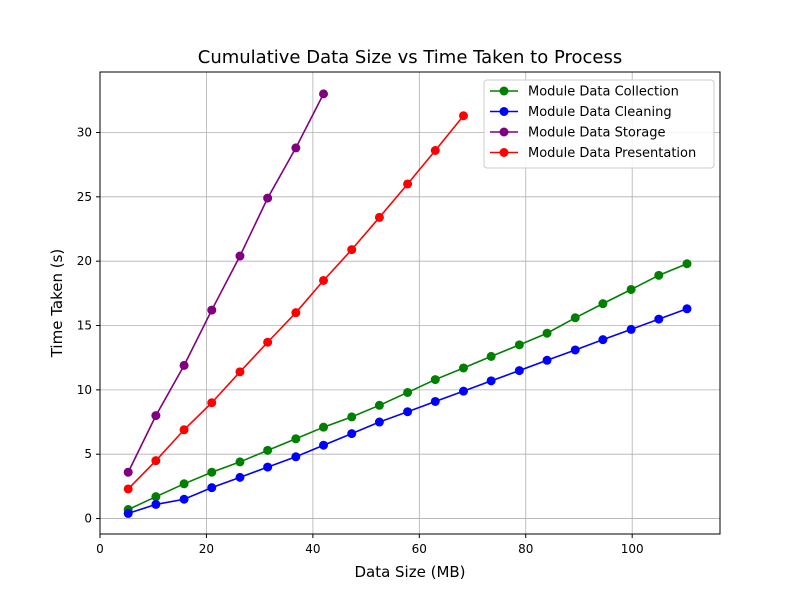  I want to click on legend-frame, so click(599, 124).